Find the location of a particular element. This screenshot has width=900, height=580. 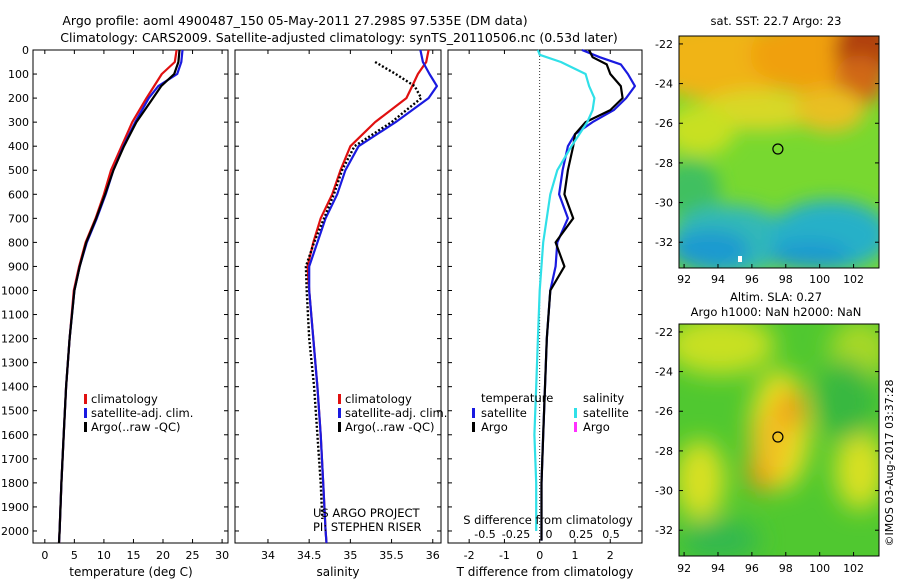

depth-tick-label: 0 is located at coordinates (25, 50).